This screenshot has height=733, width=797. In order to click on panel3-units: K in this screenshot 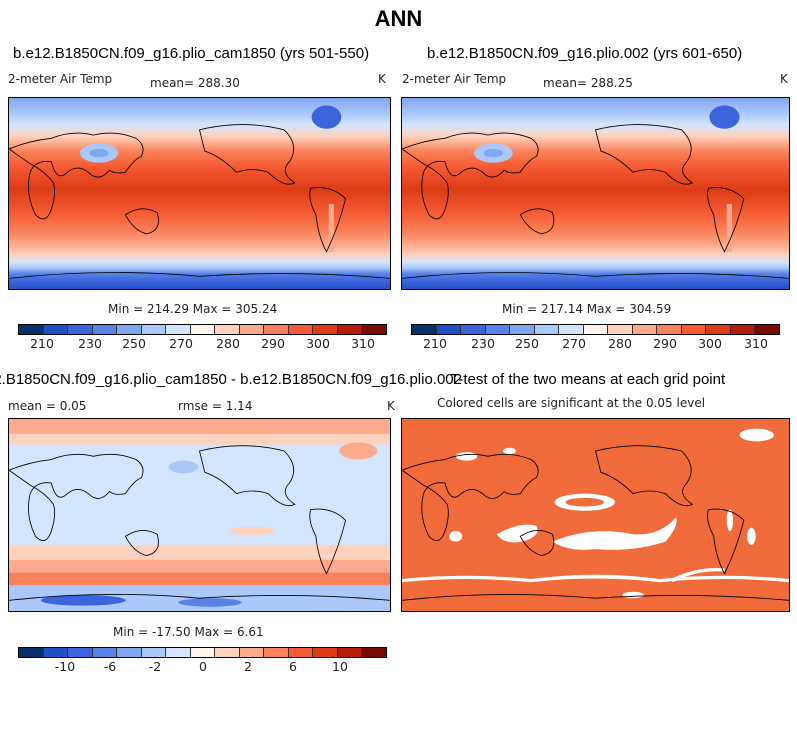, I will do `click(391, 406)`.